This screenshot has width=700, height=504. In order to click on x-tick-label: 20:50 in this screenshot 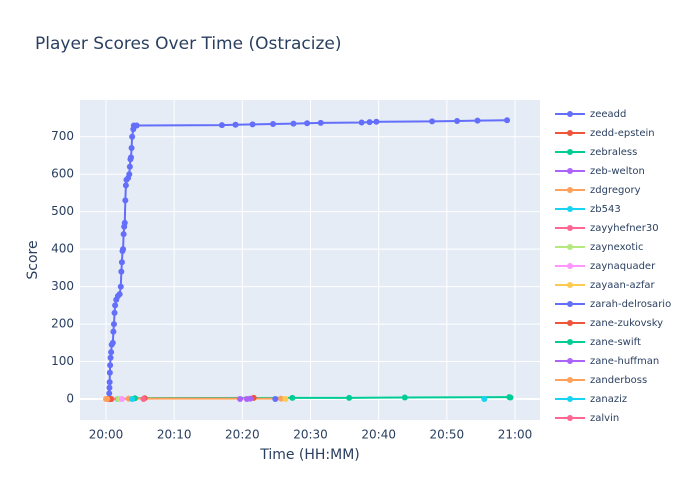, I will do `click(447, 435)`.